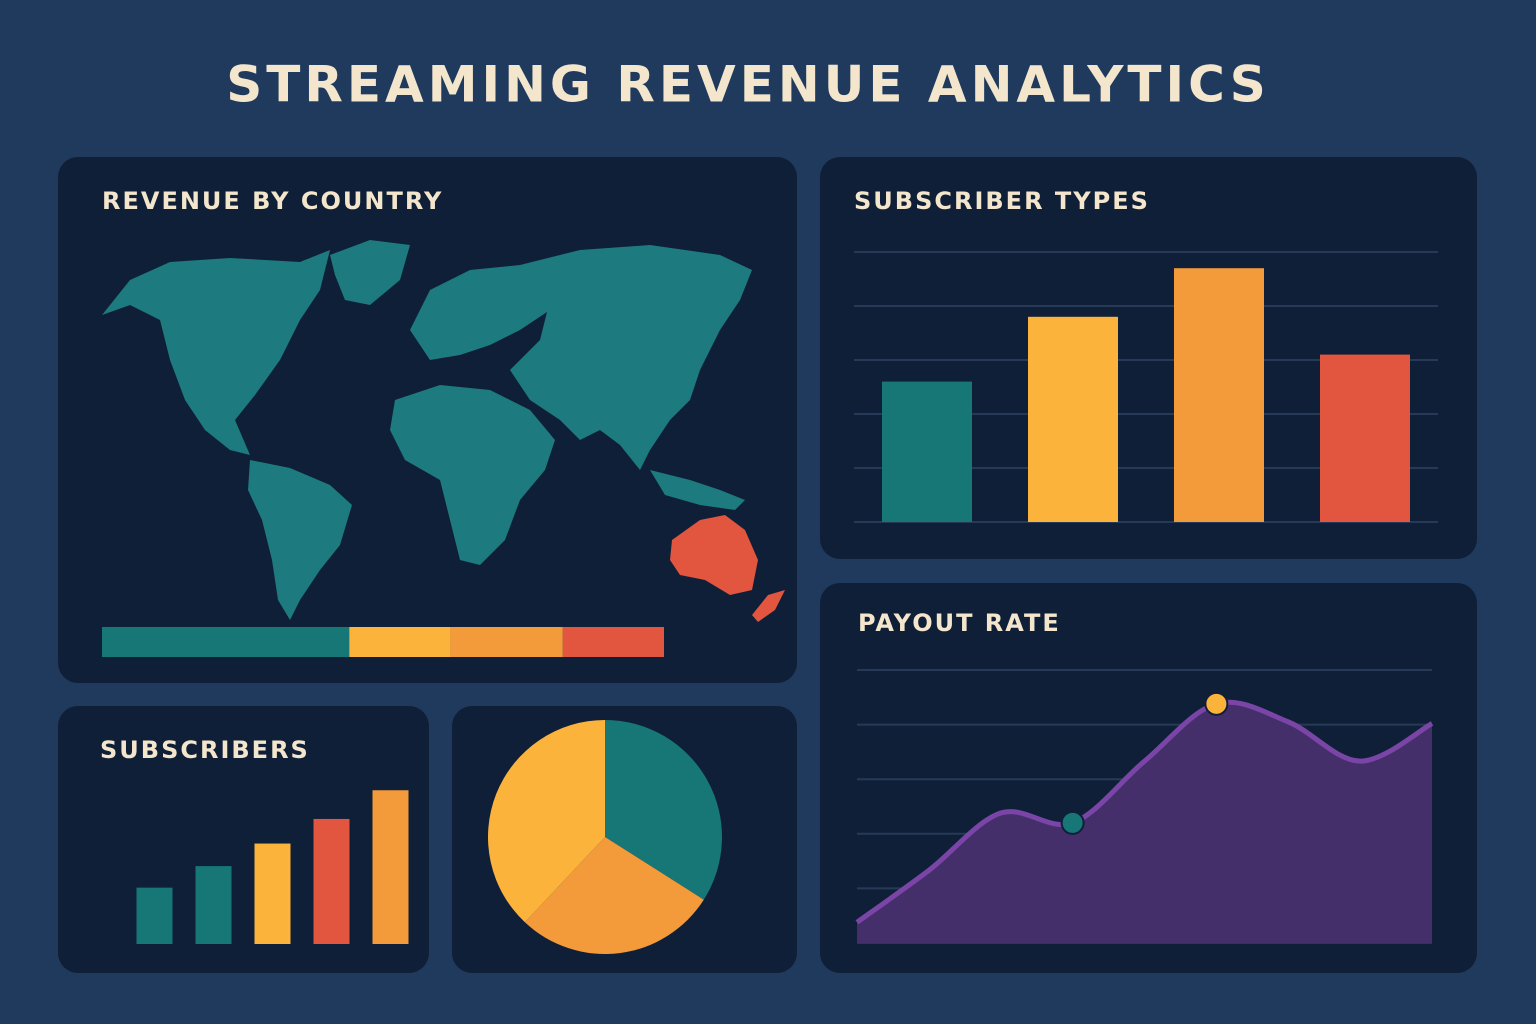  Describe the element at coordinates (748, 85) in the screenshot. I see `dashboard-title: STREAMING REVENUE ANALYTICS` at that location.